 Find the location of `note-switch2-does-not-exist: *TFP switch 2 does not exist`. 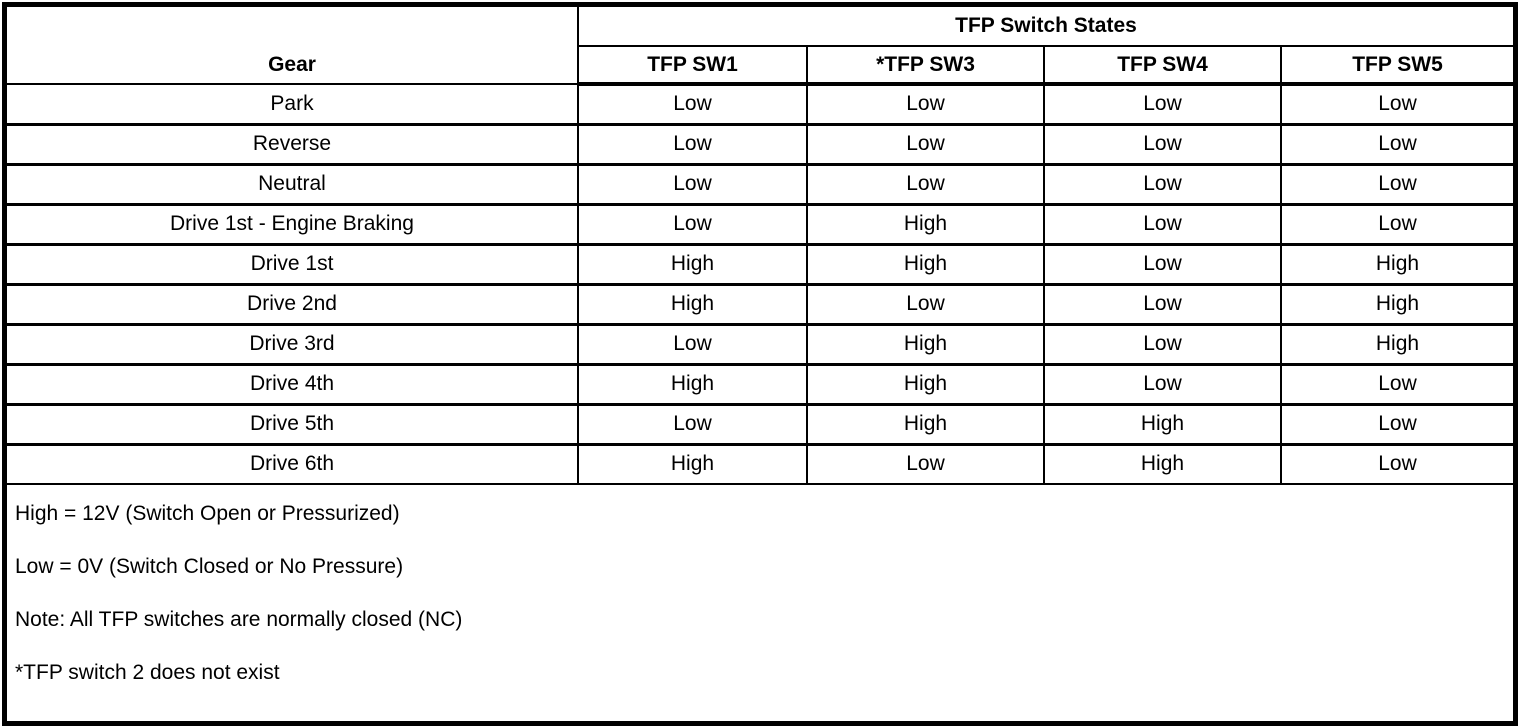

note-switch2-does-not-exist: *TFP switch 2 does not exist is located at coordinates (147, 672).